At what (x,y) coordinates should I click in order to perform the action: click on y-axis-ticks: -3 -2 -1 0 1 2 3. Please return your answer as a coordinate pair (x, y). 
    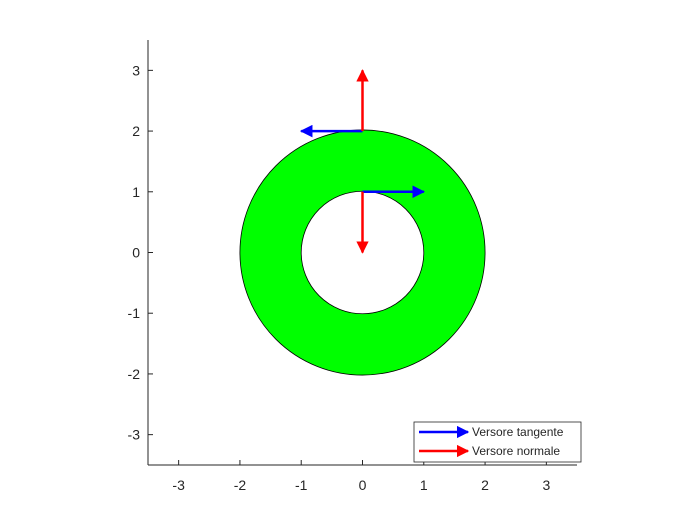
    Looking at the image, I should click on (140, 252).